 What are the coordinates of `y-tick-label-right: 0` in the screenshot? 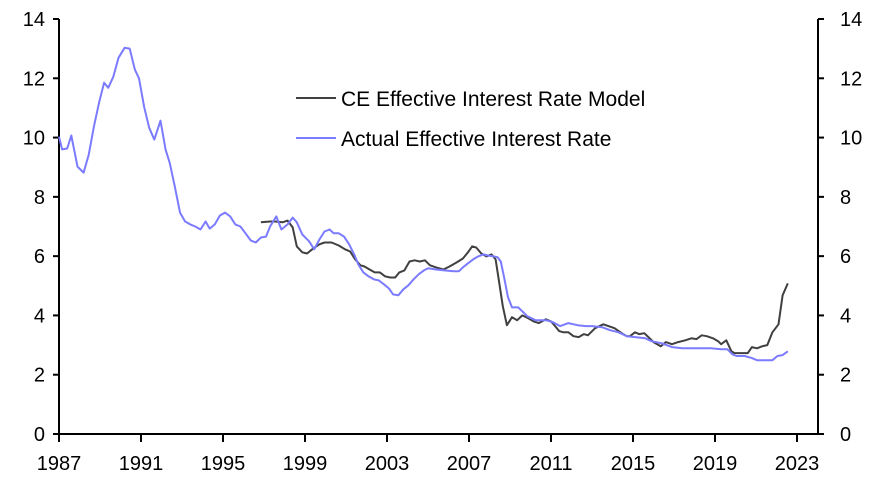 It's located at (845, 435).